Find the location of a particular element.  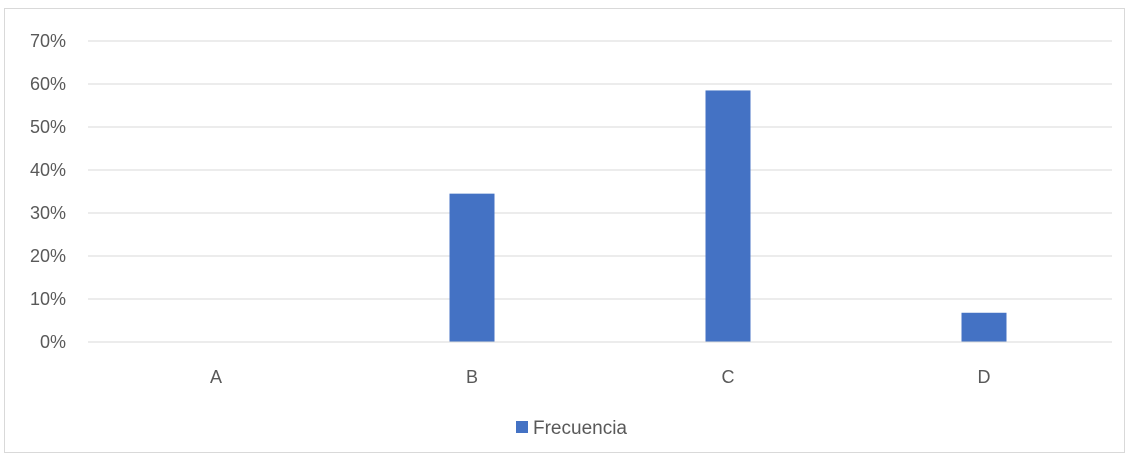

y-tick-label: 40% is located at coordinates (48, 170).